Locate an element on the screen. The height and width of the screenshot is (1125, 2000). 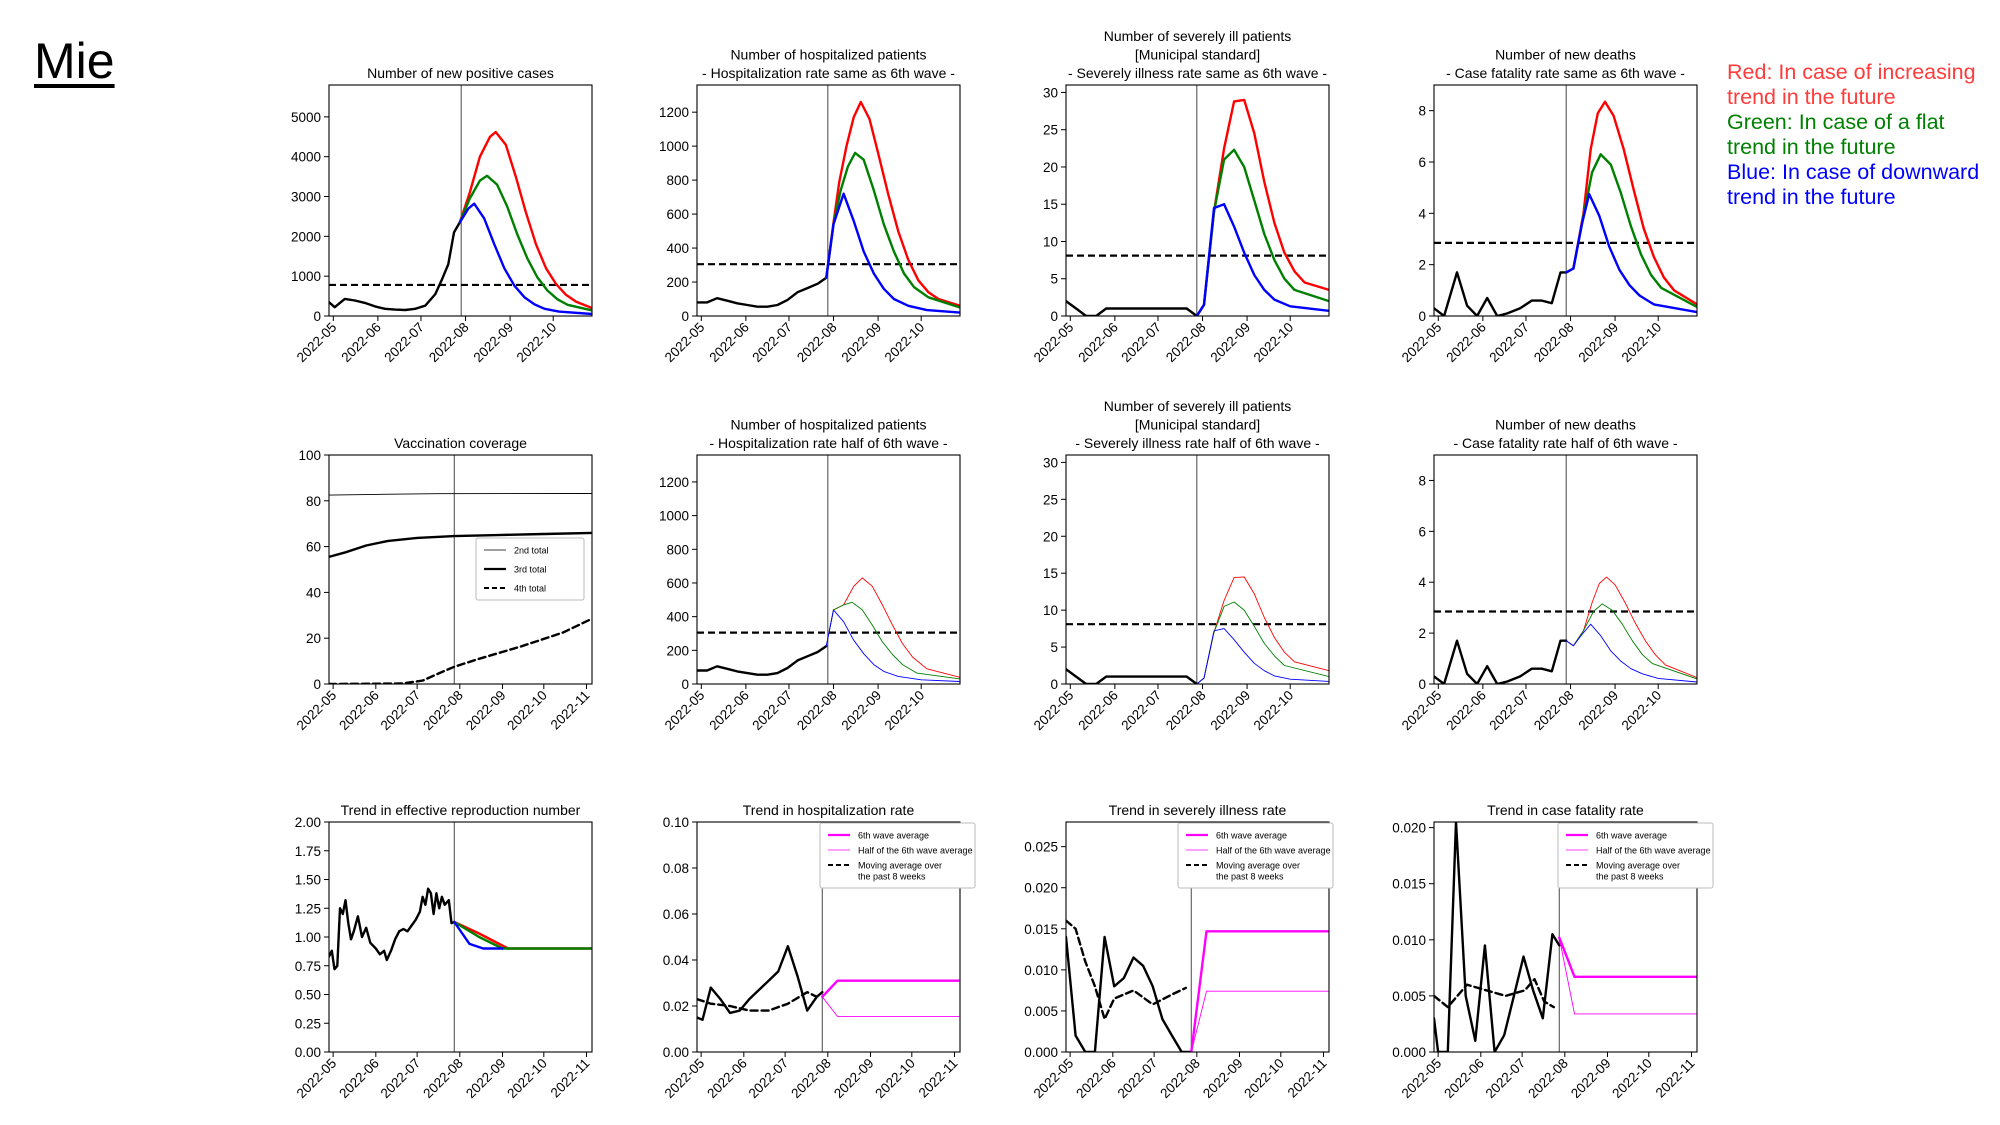
y-tick-label: 0.00 is located at coordinates (676, 1052).